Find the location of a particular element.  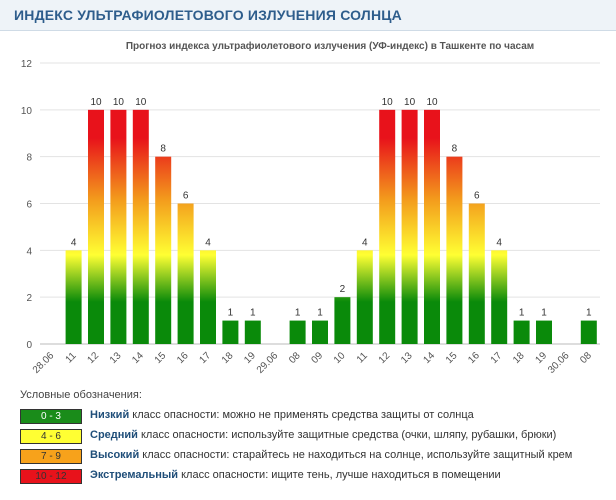

bar-data-label: 2 is located at coordinates (343, 289).